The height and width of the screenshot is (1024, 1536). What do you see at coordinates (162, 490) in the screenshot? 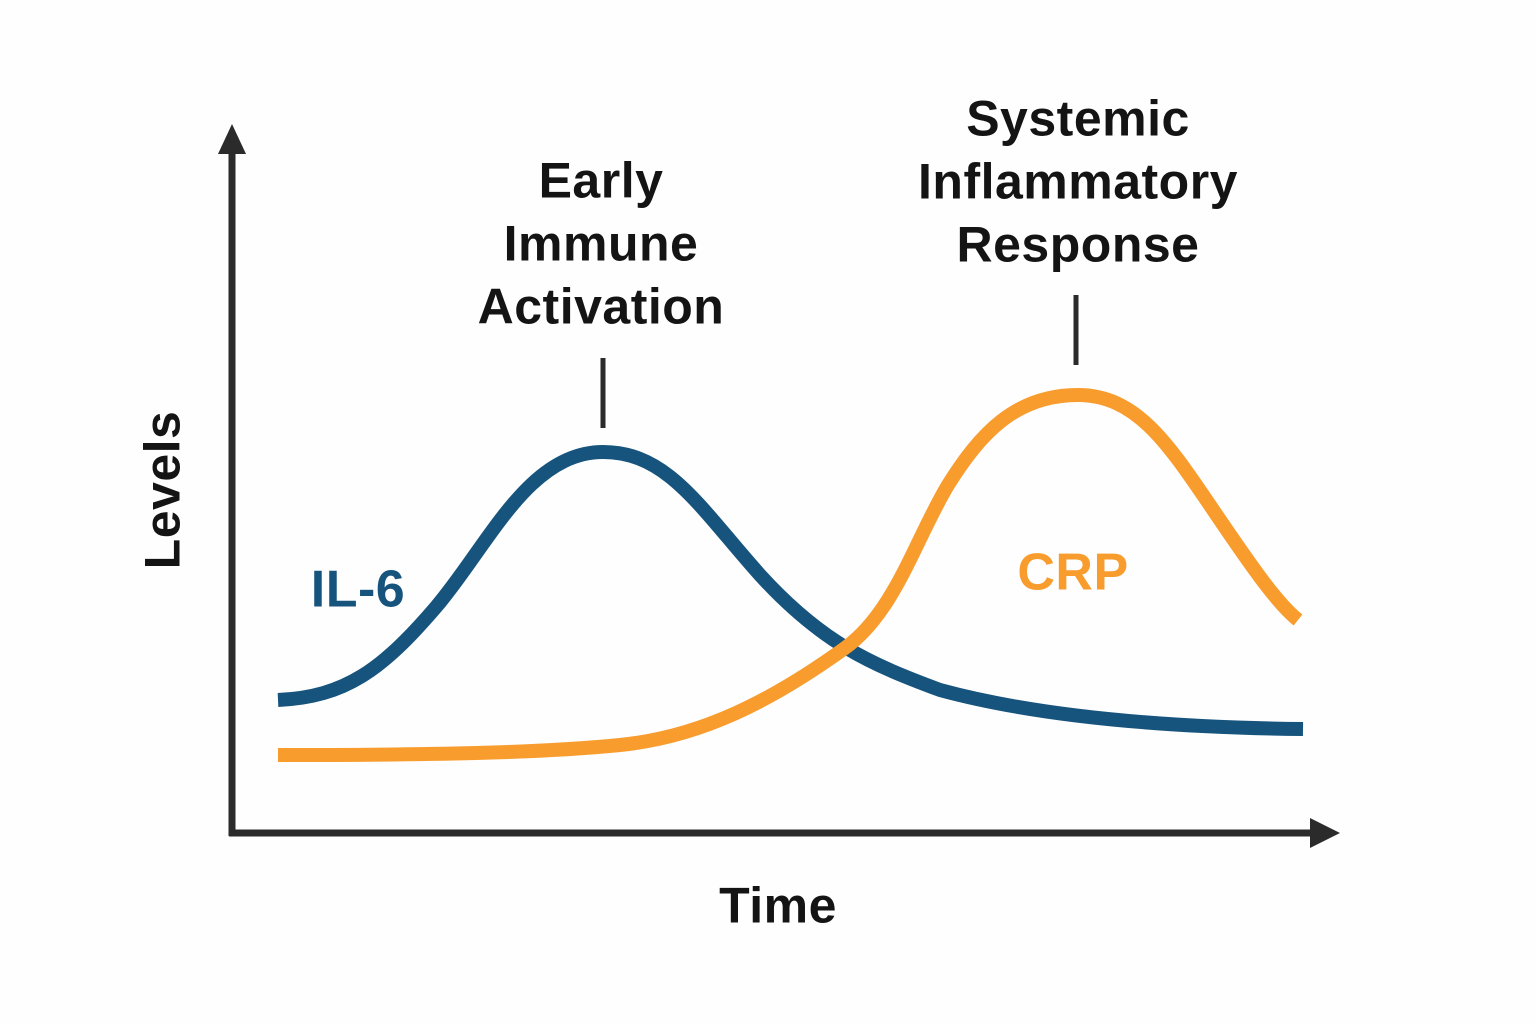
I see `y-axis-label: Levels` at bounding box center [162, 490].